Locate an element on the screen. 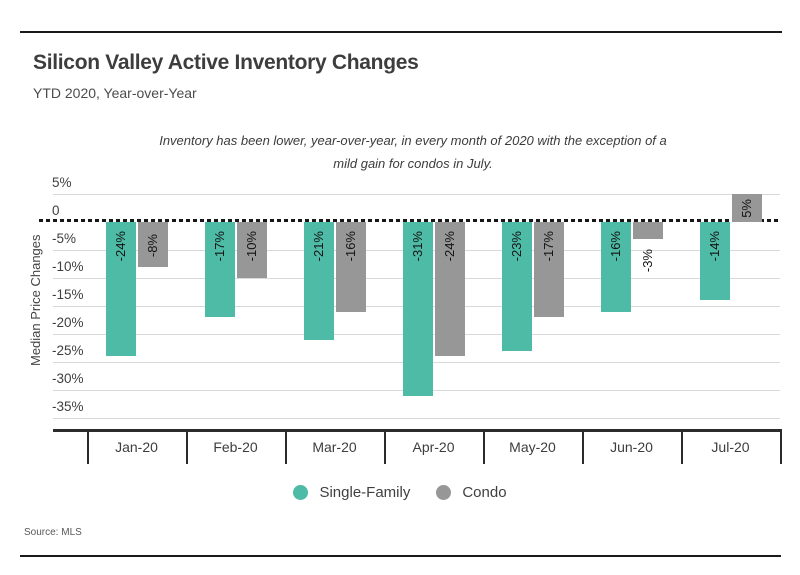 Image resolution: width=800 pixels, height=575 pixels. page-title: Silicon Valley Active Inventory Changes is located at coordinates (226, 62).